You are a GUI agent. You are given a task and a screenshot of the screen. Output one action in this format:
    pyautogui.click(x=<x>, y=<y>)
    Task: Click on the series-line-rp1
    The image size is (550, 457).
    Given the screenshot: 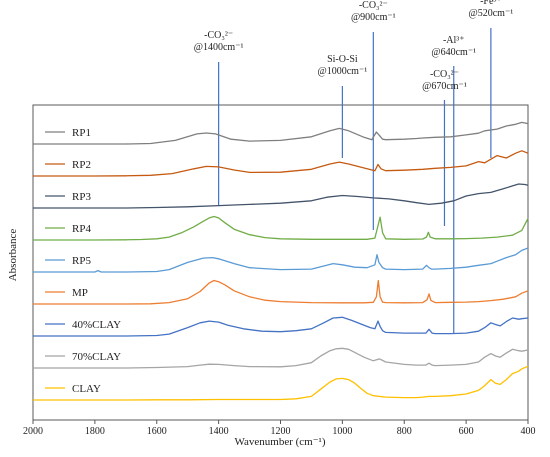 What is the action you would take?
    pyautogui.click(x=281, y=133)
    